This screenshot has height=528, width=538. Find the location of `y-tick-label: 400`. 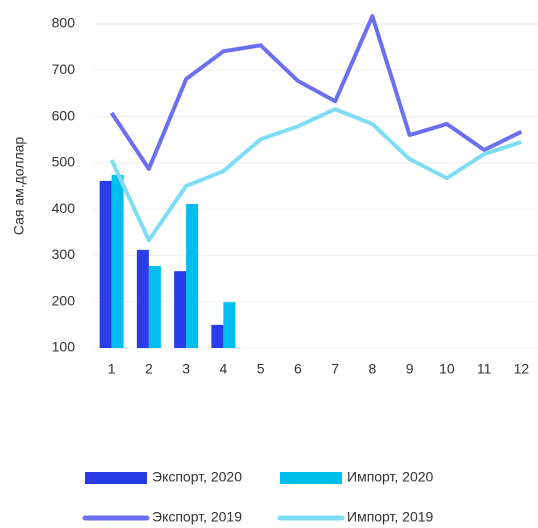

y-tick-label: 400 is located at coordinates (64, 208).